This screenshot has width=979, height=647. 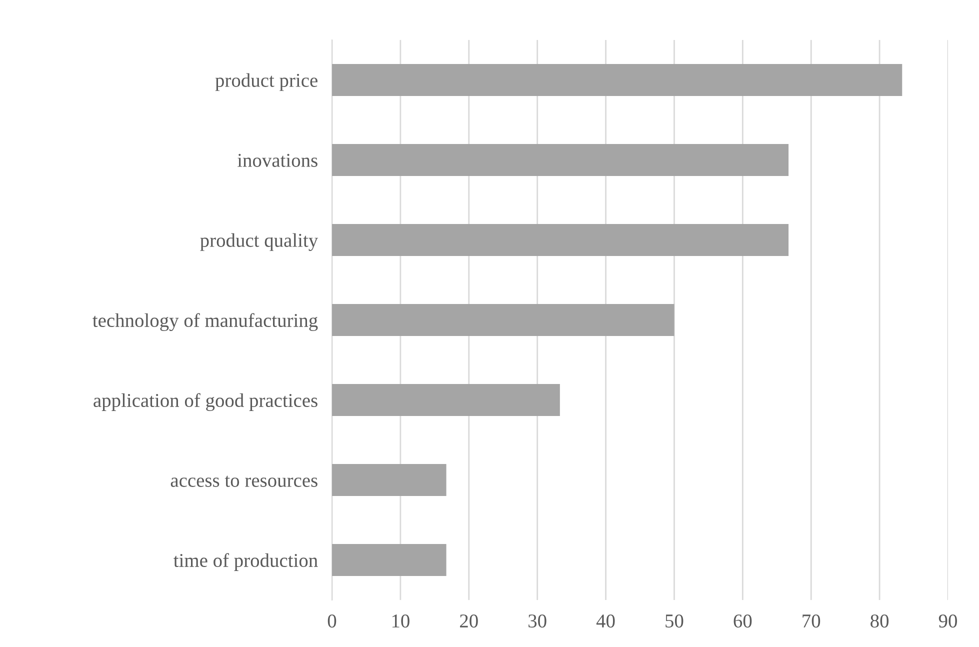 I want to click on y-tick-label: access to resources, so click(x=244, y=481).